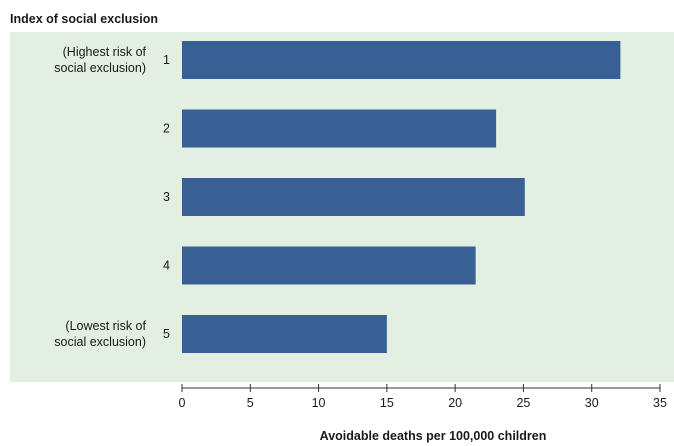  Describe the element at coordinates (523, 403) in the screenshot. I see `x-tick-label-25: 25` at that location.